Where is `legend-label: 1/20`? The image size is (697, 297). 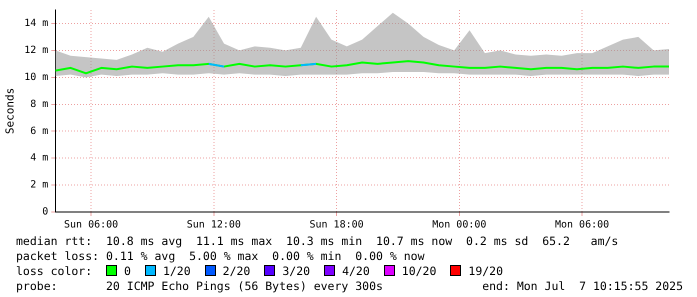
legend-label: 1/20 is located at coordinates (176, 271).